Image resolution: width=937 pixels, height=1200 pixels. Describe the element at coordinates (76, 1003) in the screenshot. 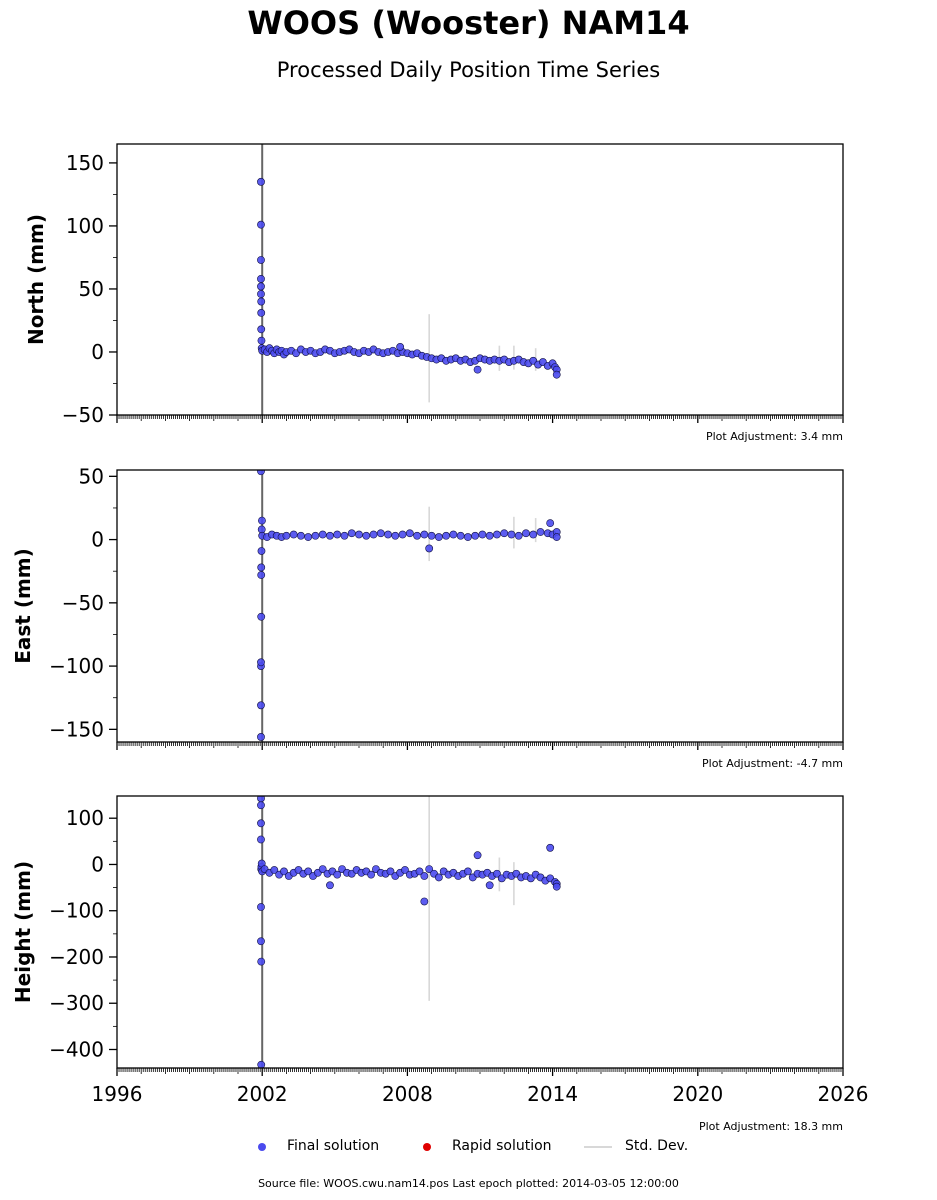

I see `y-tick-label: −300` at that location.